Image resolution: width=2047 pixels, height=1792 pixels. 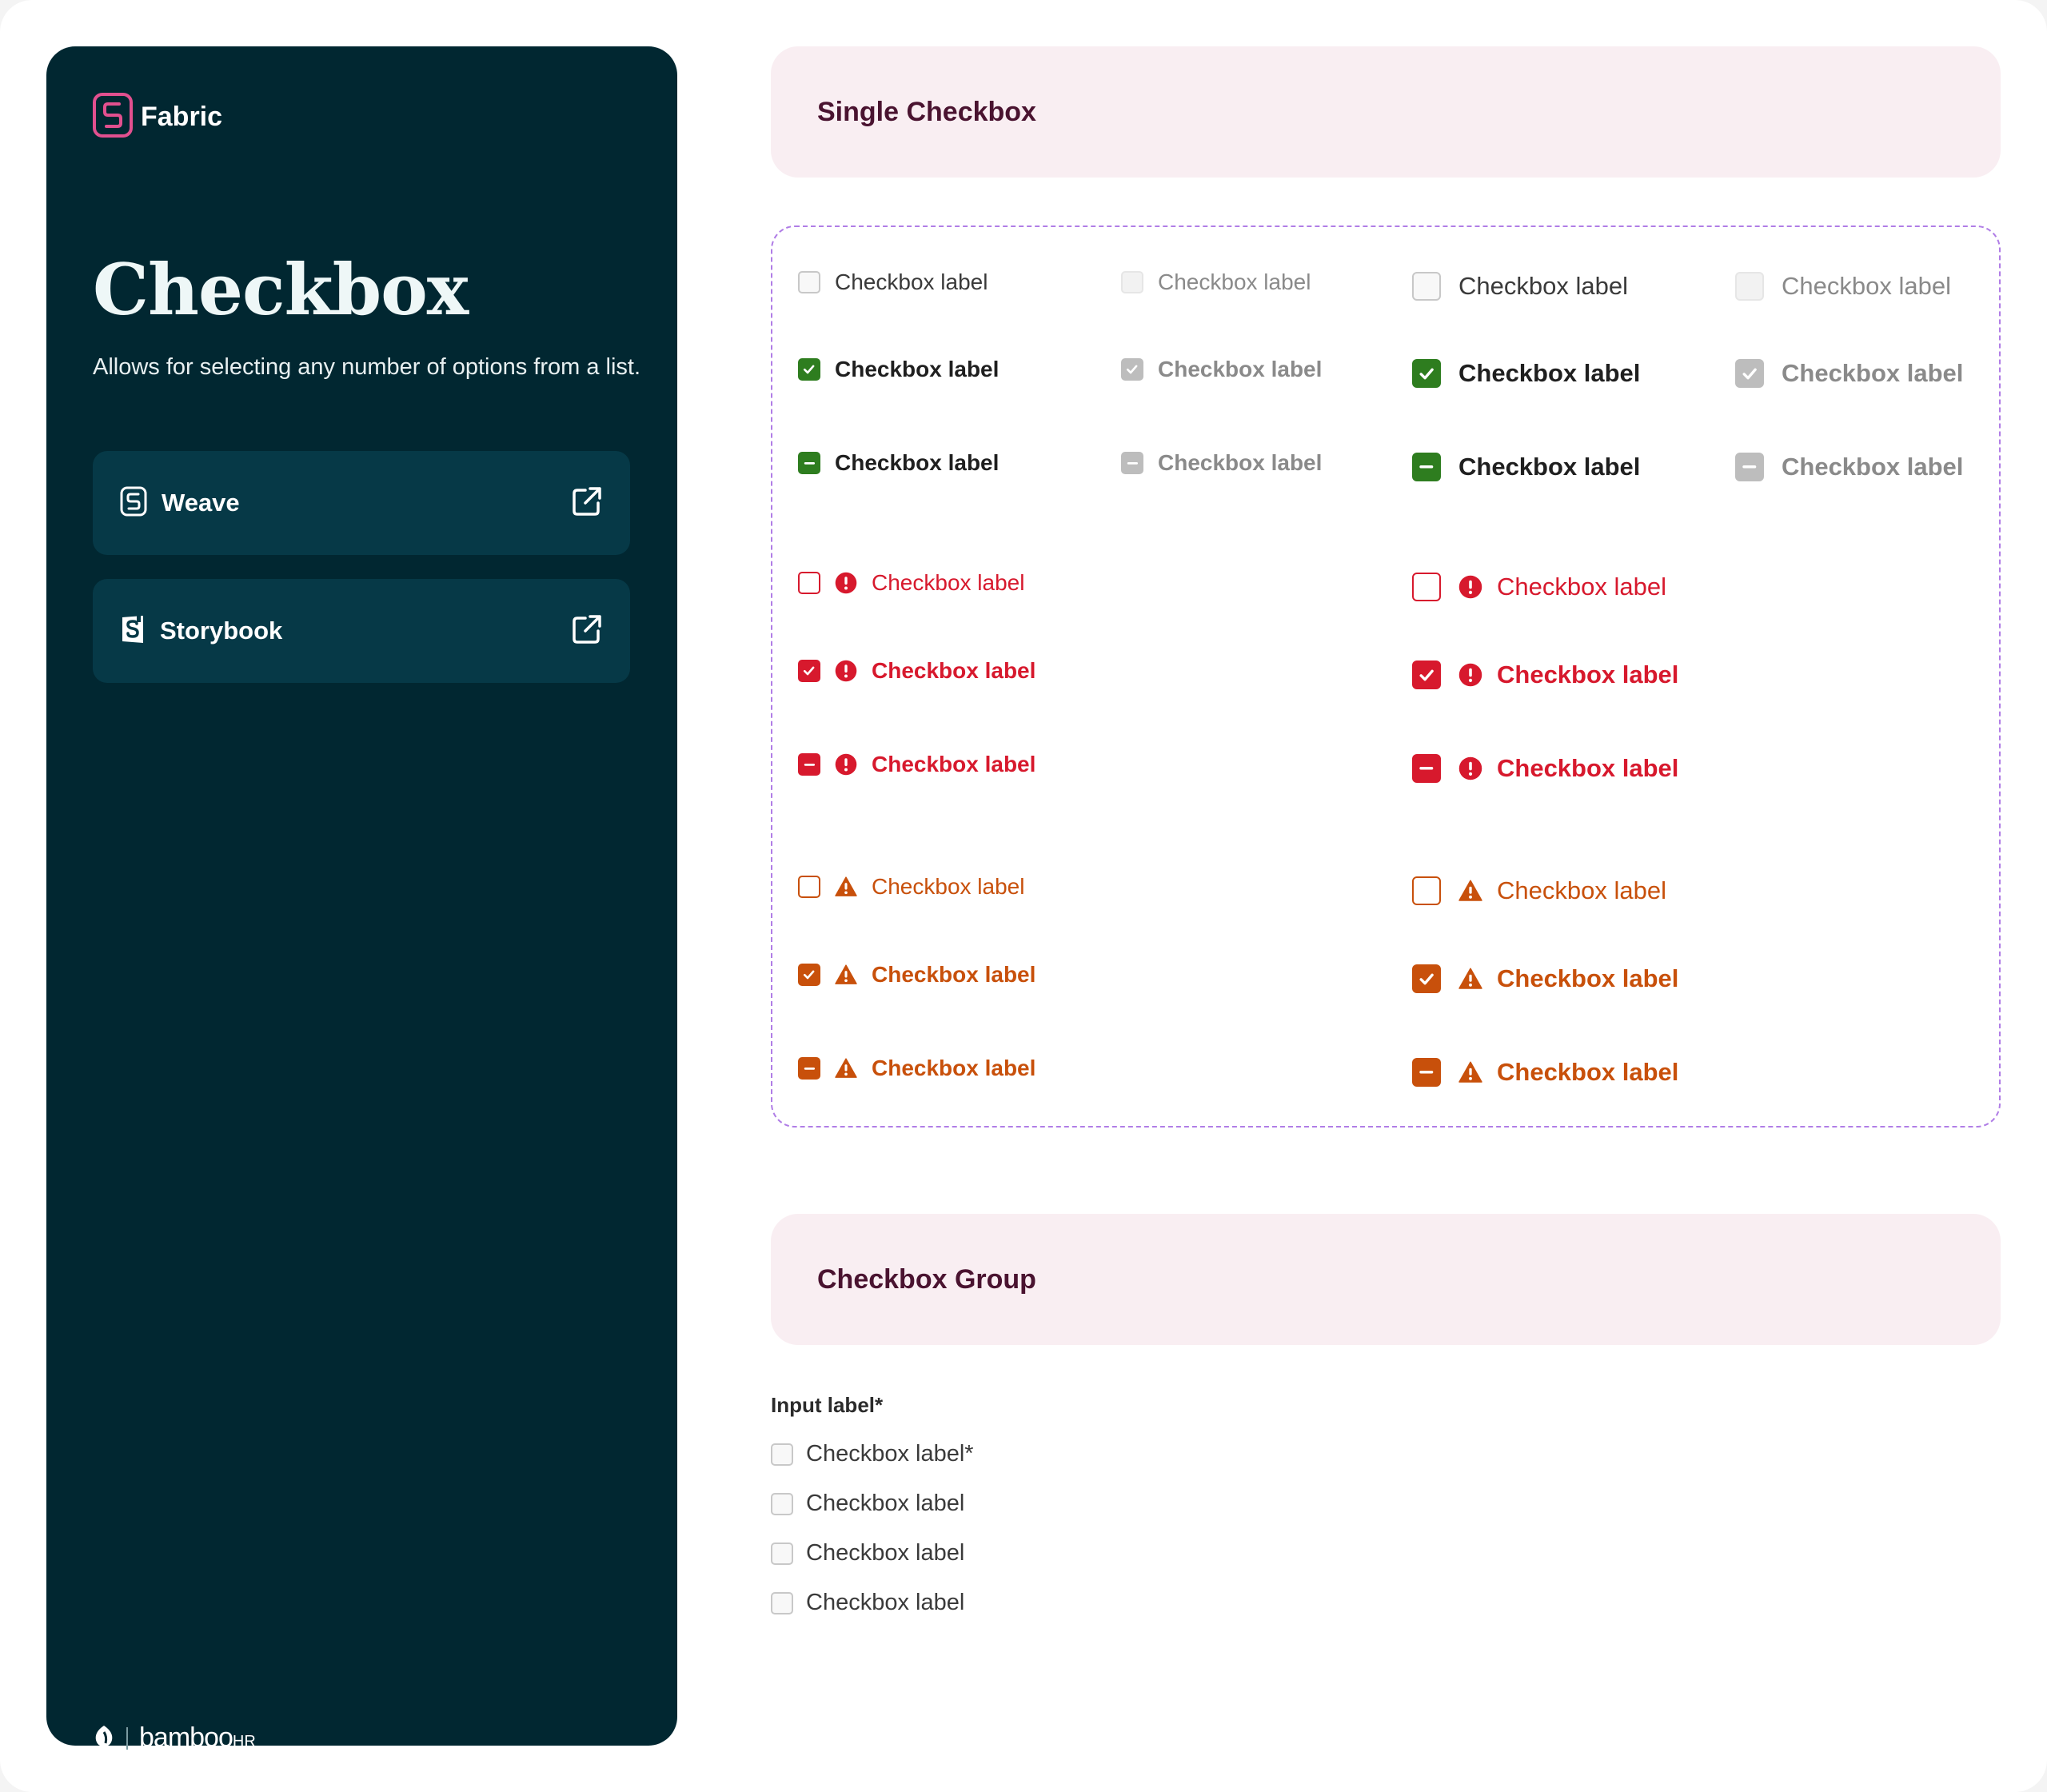 I want to click on checkbox-default-unchecked-large: Checkbox label, so click(x=1520, y=287).